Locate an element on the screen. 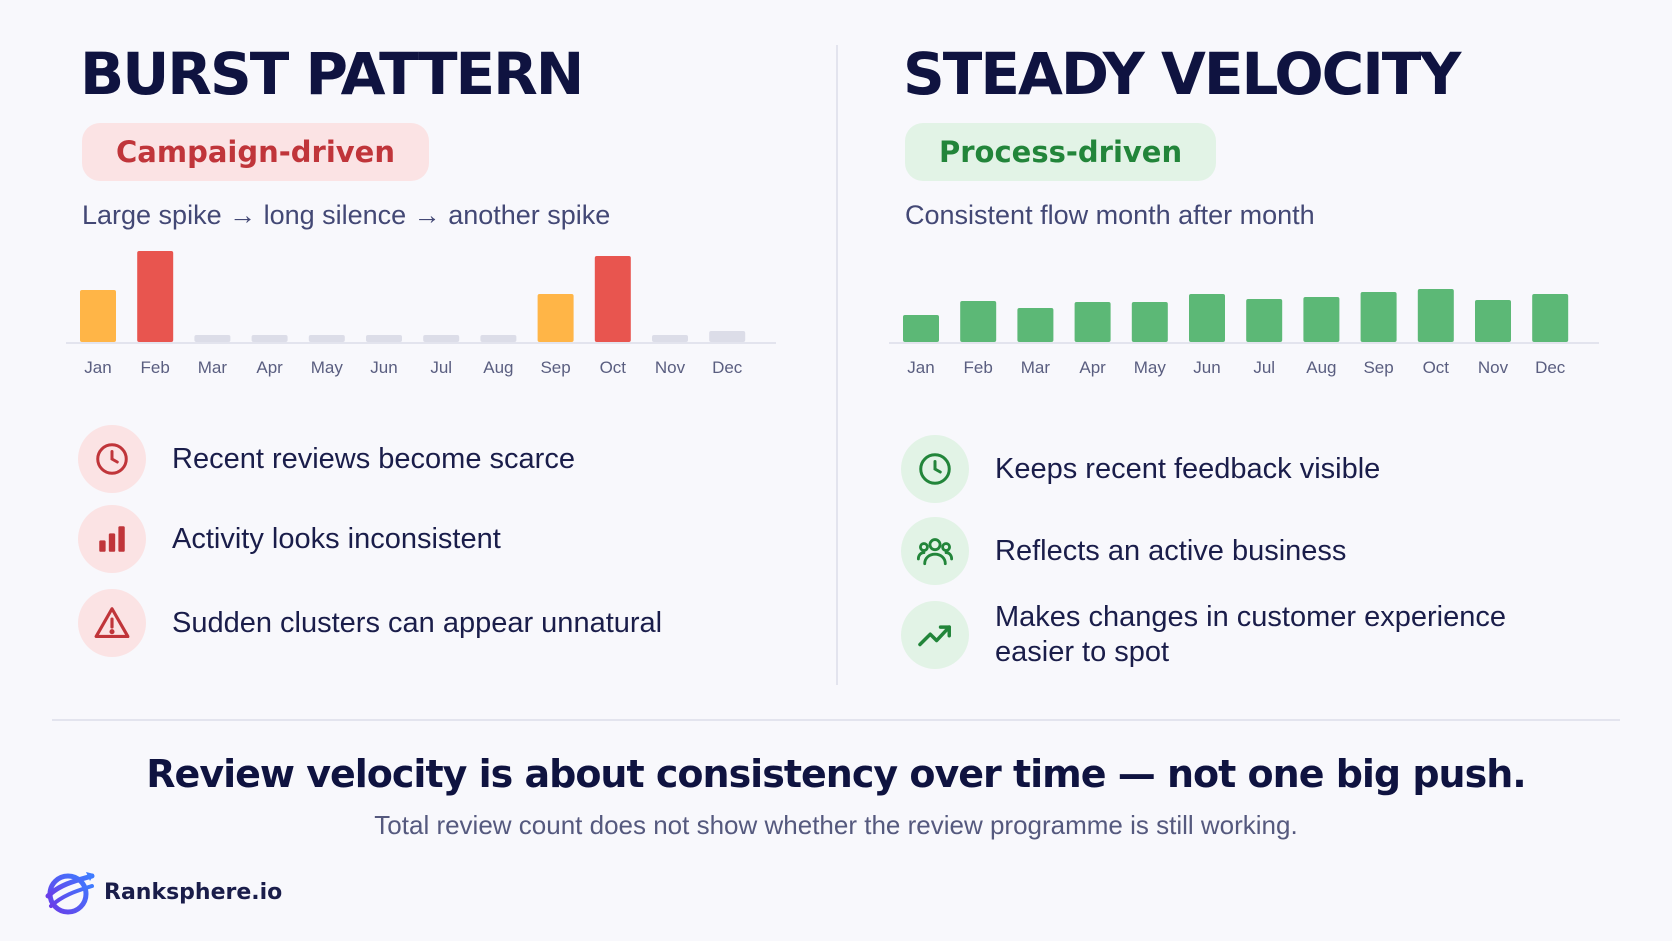 The height and width of the screenshot is (941, 1672). feature-item: Keeps recent feedback visible is located at coordinates (1140, 469).